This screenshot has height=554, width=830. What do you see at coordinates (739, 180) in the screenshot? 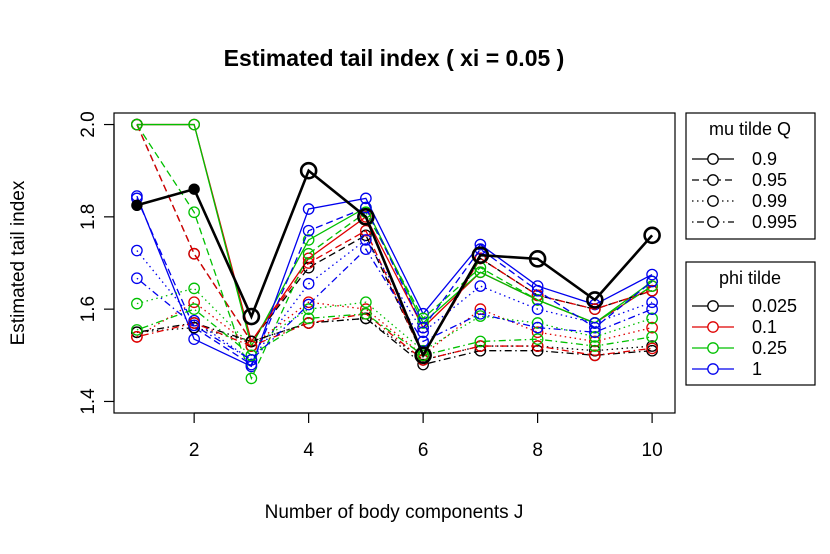
I see `legend-mu-entry: 0.95` at bounding box center [739, 180].